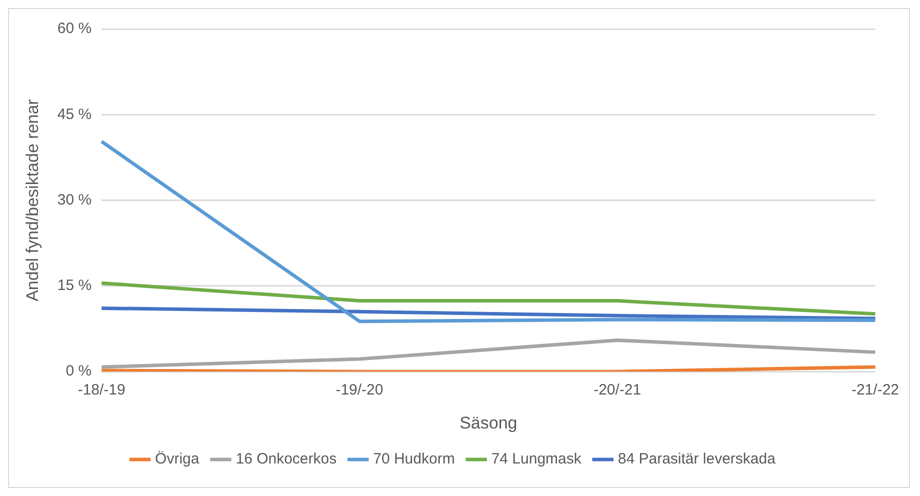 This screenshot has width=920, height=496. I want to click on x-tick-label: -21/-22, so click(875, 390).